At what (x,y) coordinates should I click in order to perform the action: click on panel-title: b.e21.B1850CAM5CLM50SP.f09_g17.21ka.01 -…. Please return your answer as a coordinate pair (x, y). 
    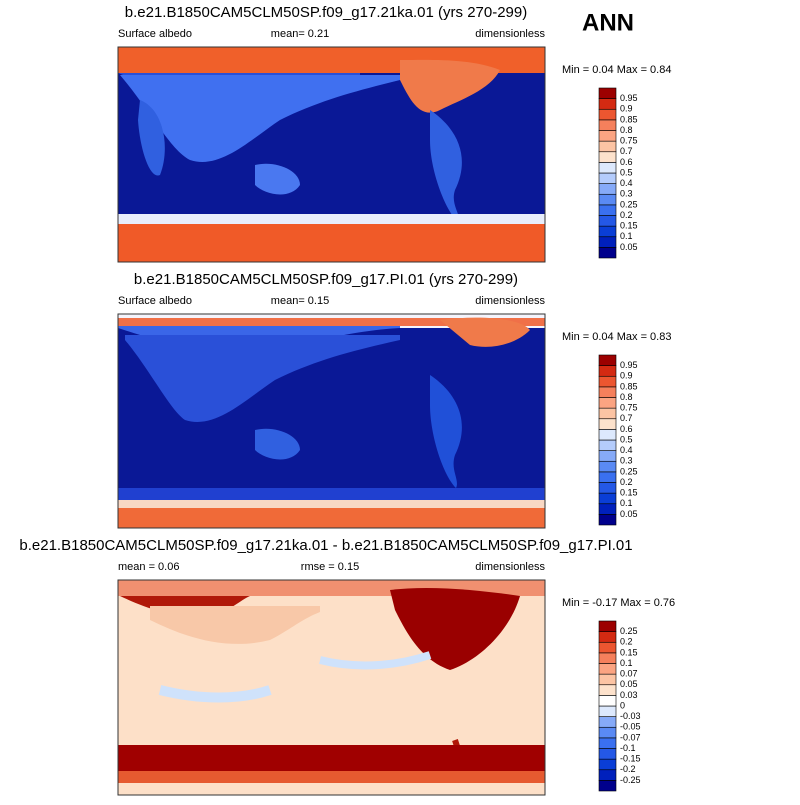
    Looking at the image, I should click on (325, 545).